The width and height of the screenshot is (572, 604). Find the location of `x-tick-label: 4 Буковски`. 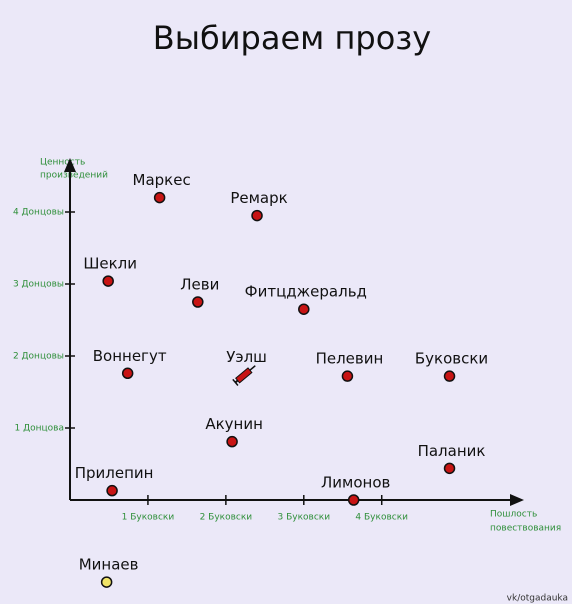

x-tick-label: 4 Буковски is located at coordinates (381, 518).